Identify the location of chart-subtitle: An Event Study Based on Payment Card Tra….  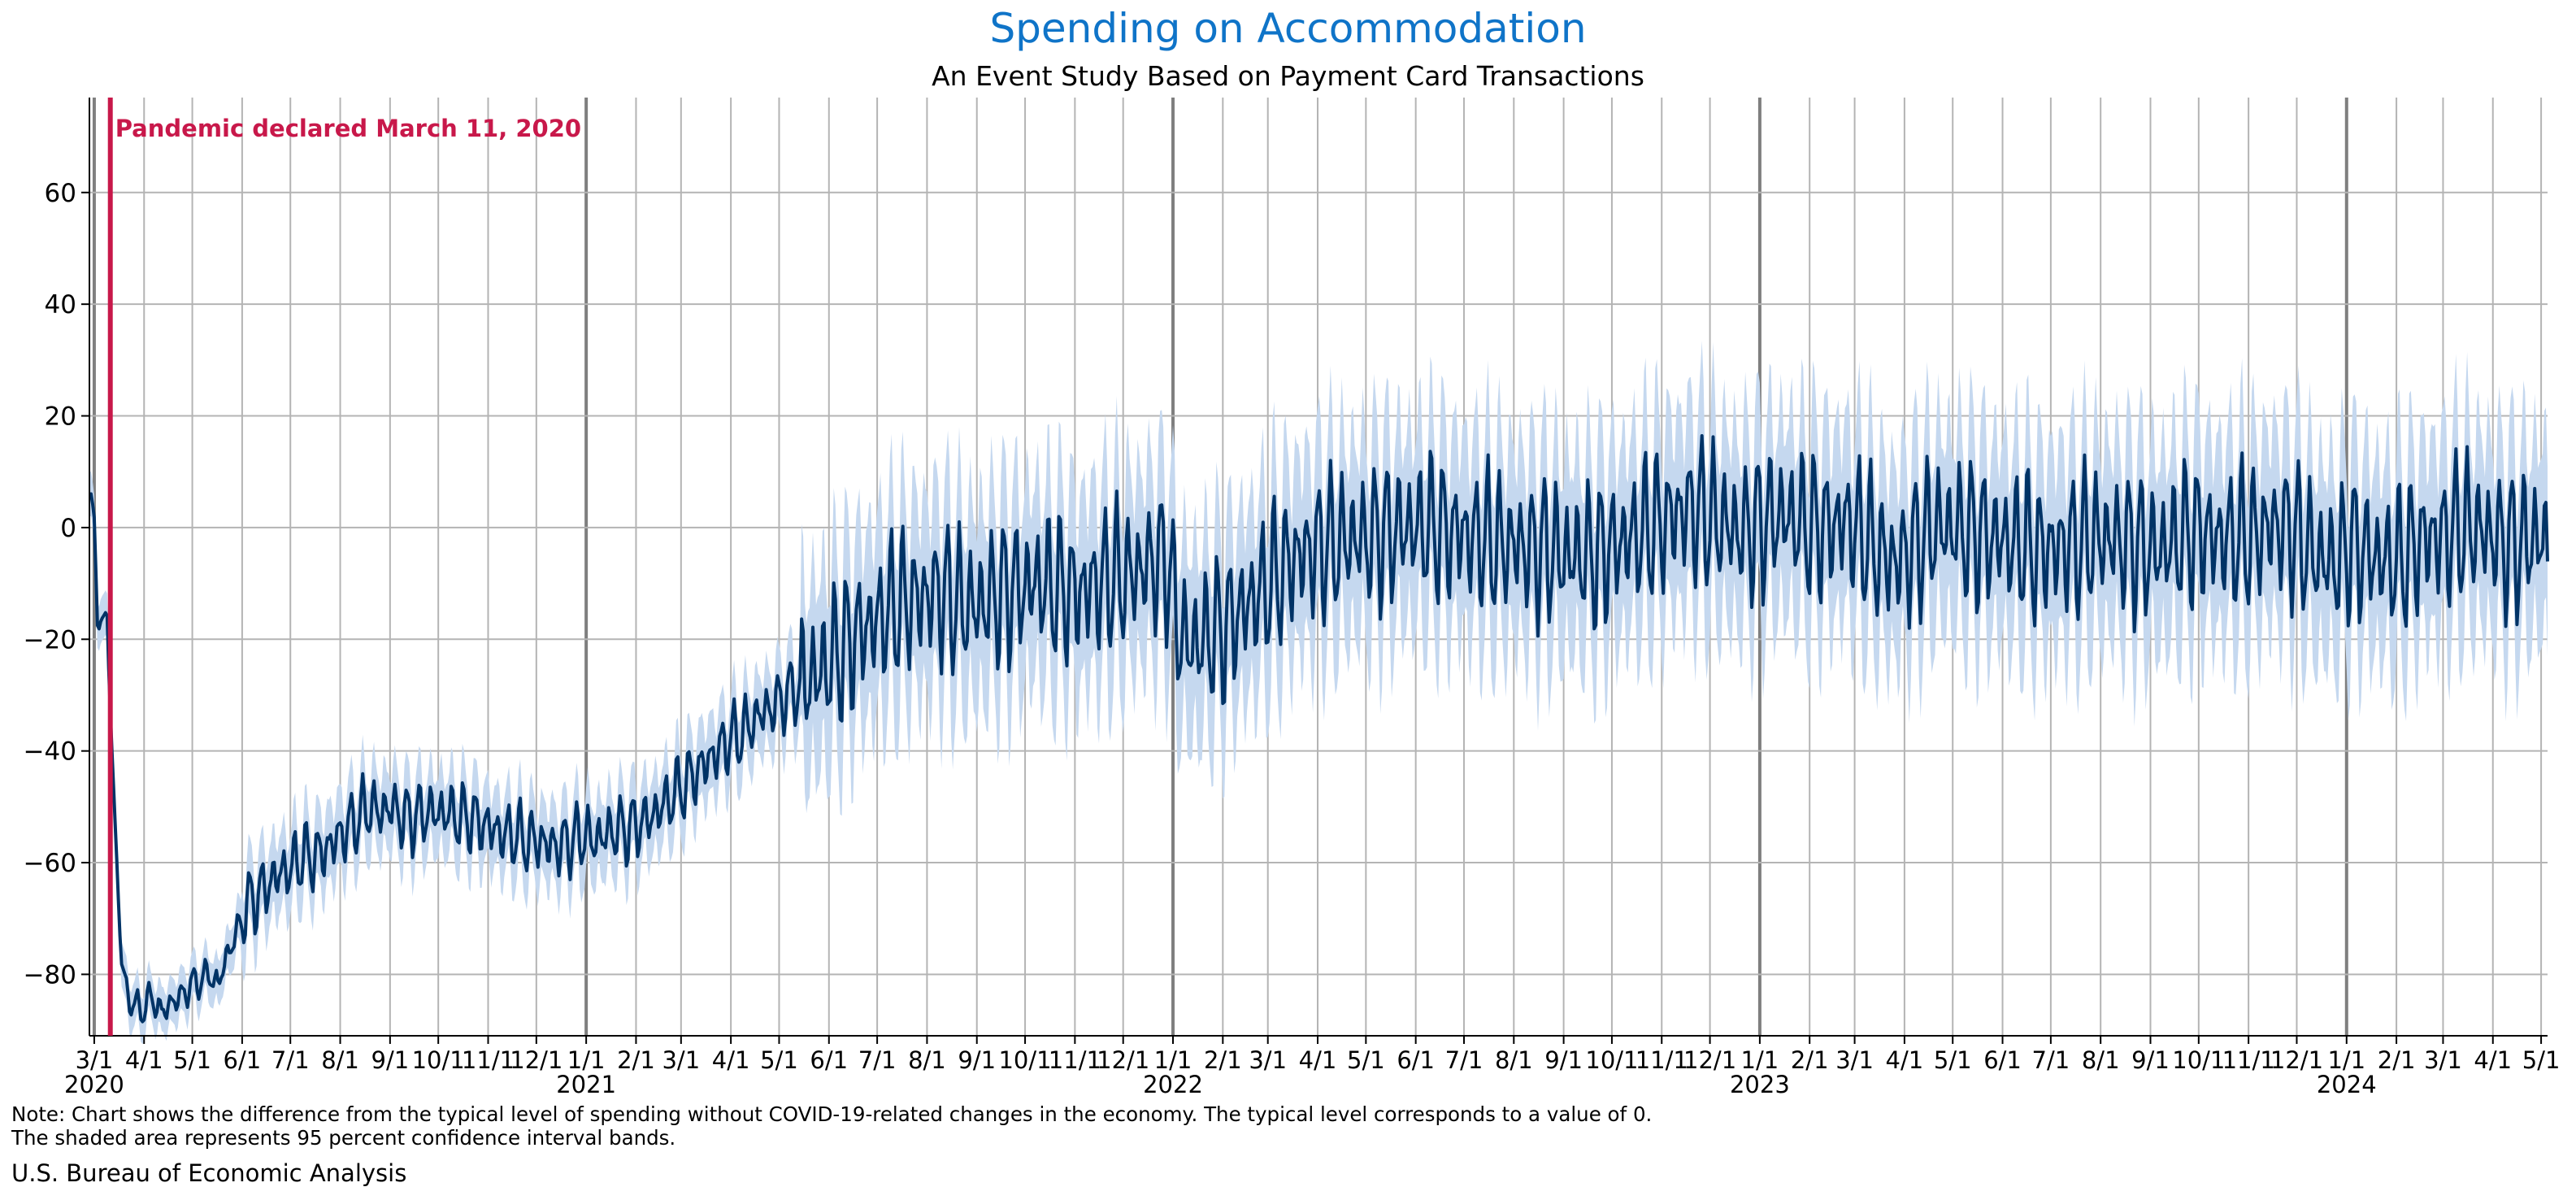
(1288, 76).